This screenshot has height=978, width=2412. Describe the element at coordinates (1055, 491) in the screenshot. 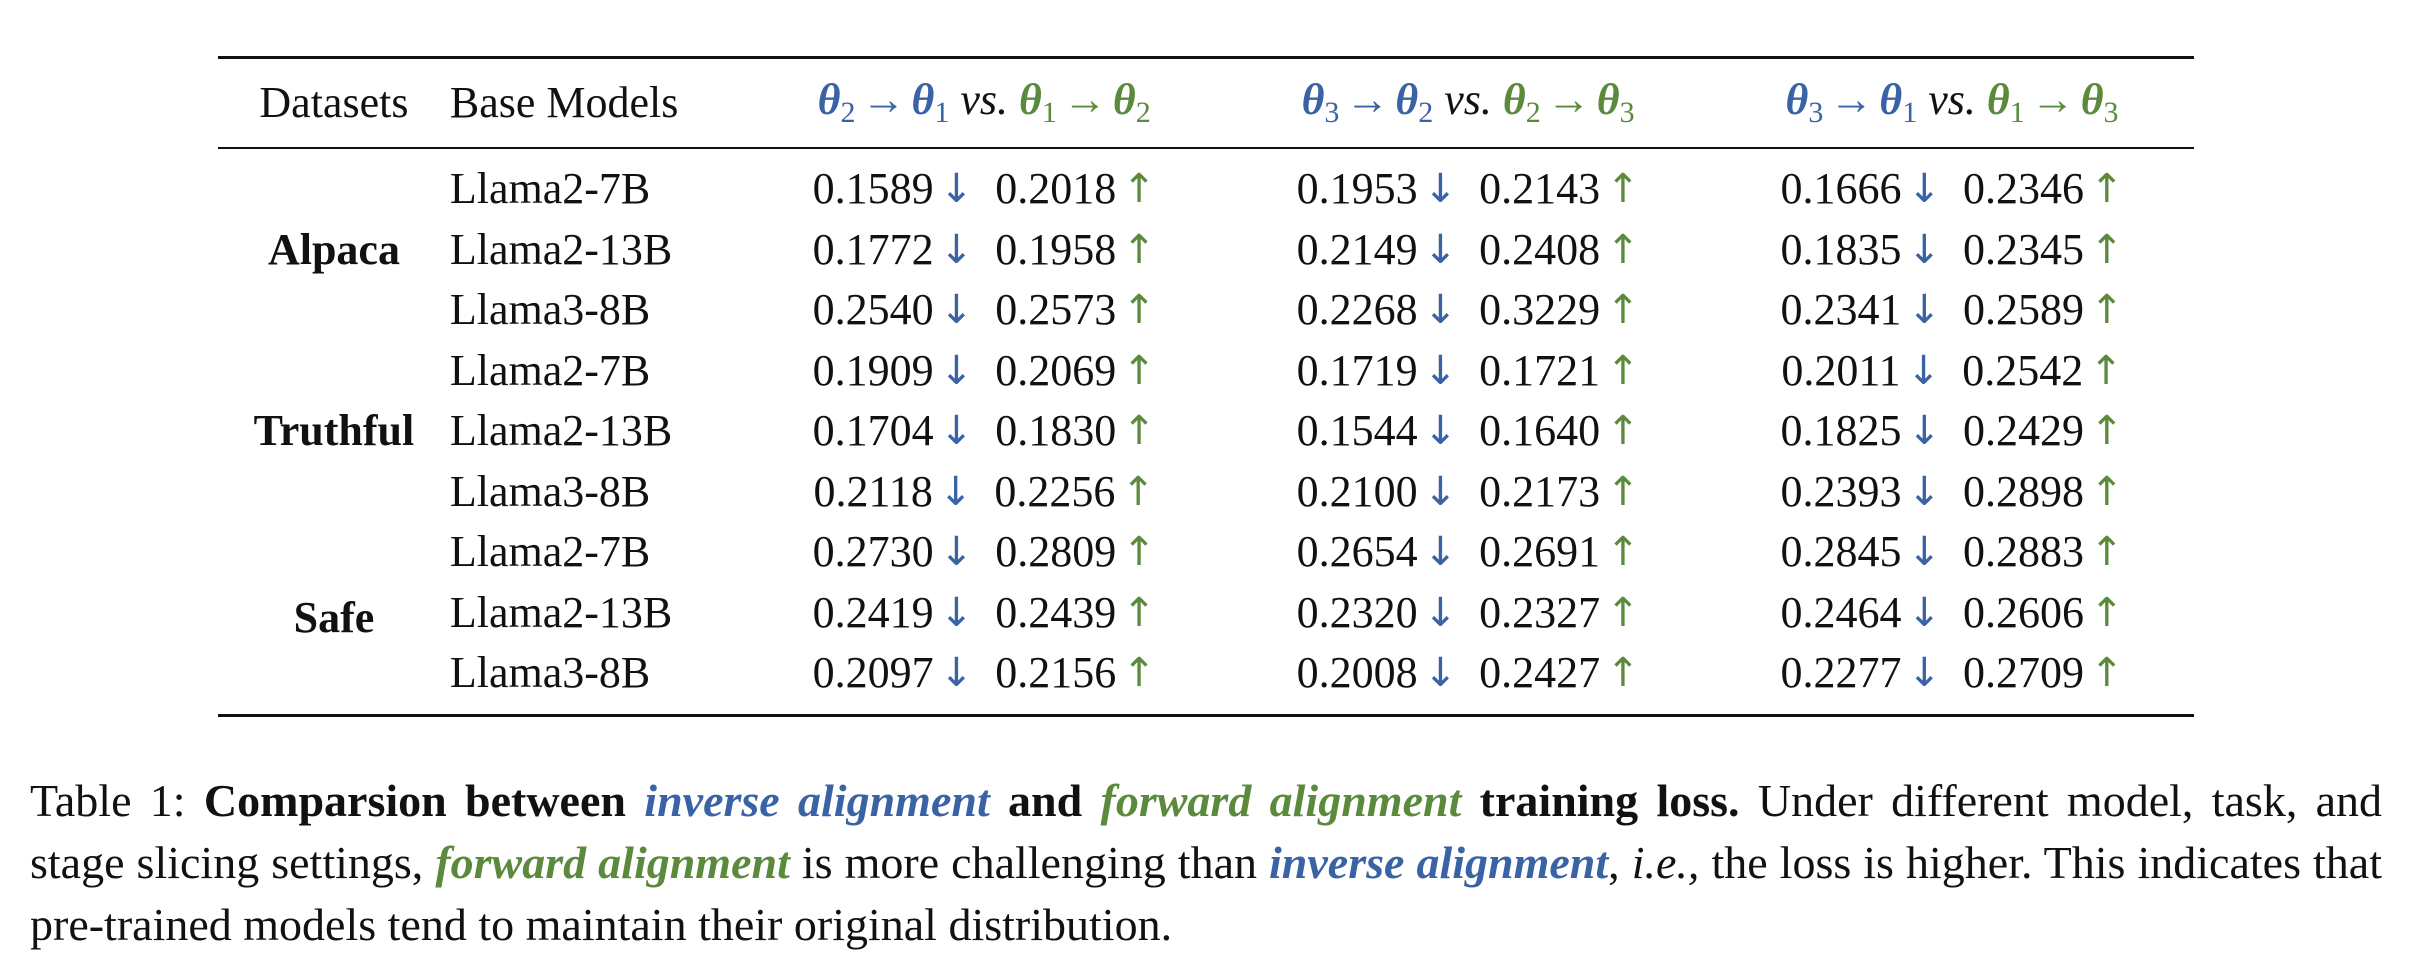

I see `loss-number: 0.2256` at that location.